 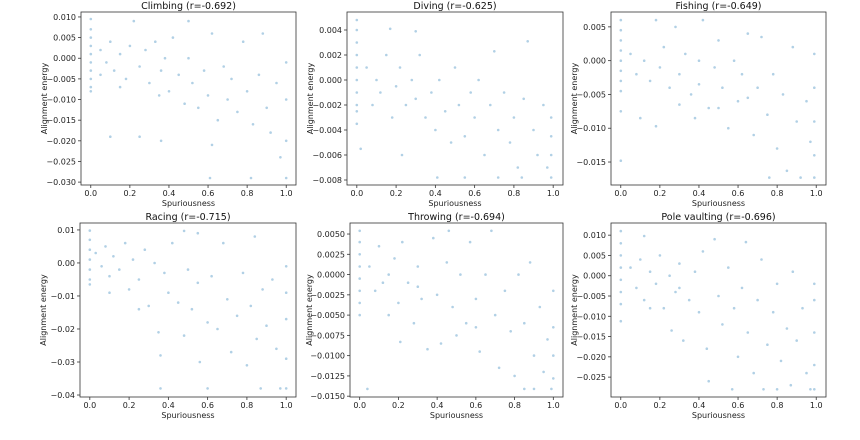 What do you see at coordinates (594, 235) in the screenshot?
I see `y-tick-label: 0.010` at bounding box center [594, 235].